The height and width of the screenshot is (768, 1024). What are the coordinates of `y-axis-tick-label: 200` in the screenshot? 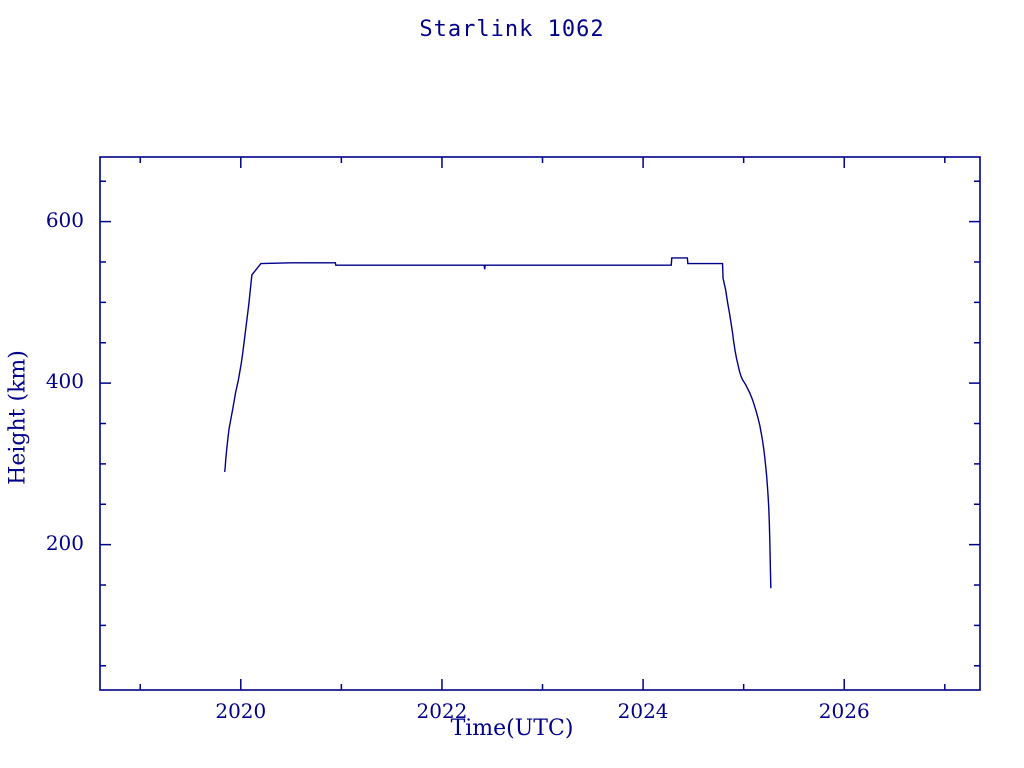 It's located at (64, 542).